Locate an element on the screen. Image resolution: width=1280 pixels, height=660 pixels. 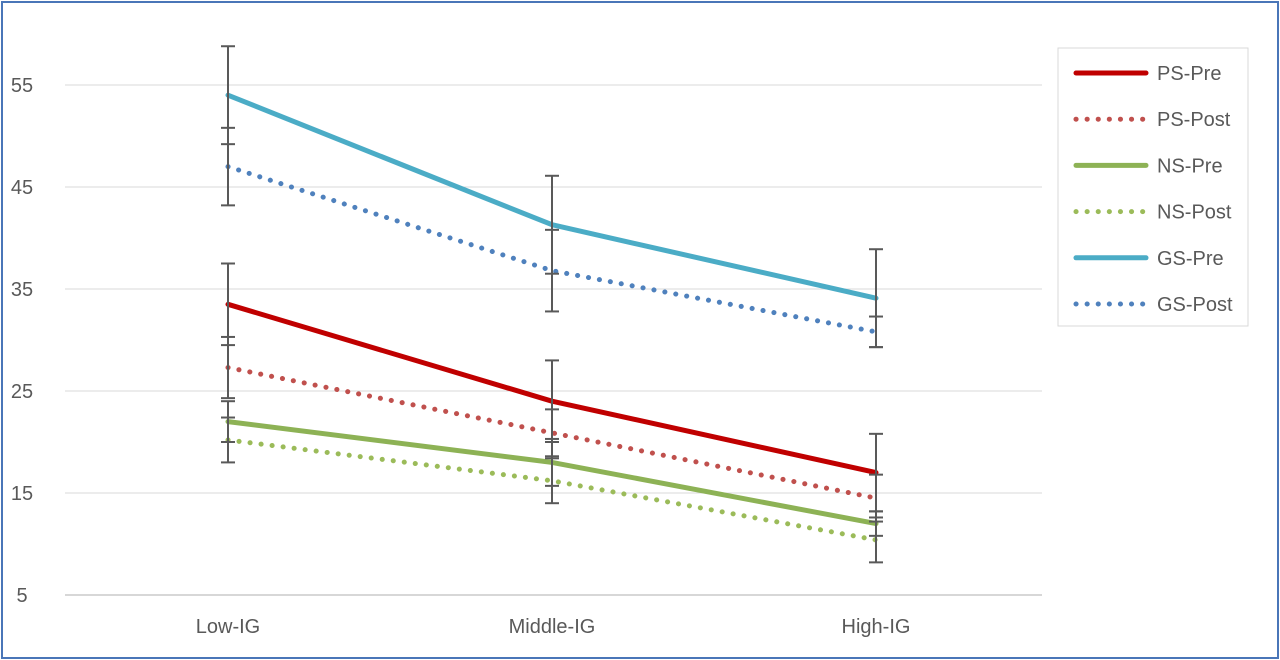
legend-label-gs-post: GS-Post is located at coordinates (1195, 305).